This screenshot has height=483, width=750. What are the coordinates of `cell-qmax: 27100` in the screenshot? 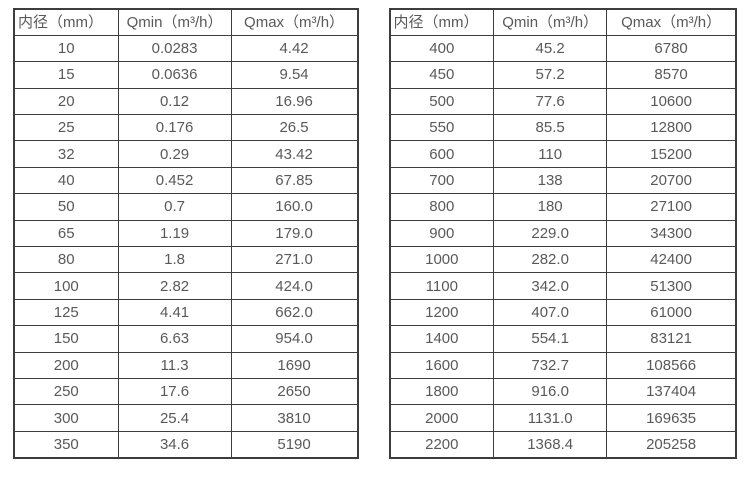 It's located at (671, 207).